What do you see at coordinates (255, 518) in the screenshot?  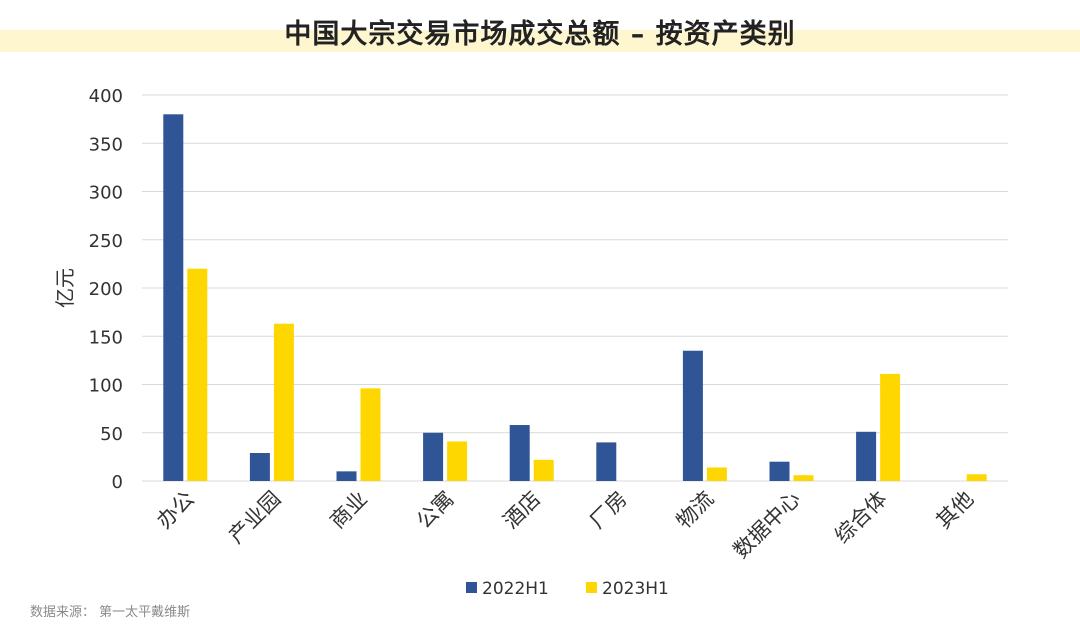 I see `x-tick-label: 产业园` at bounding box center [255, 518].